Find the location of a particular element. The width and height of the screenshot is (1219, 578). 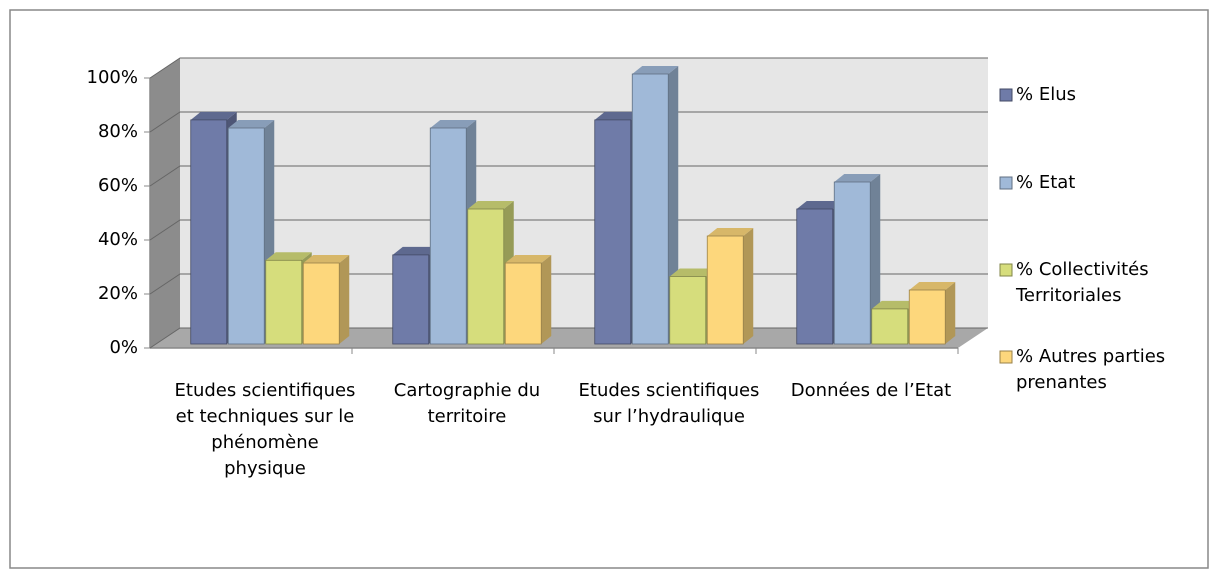

y-tick-label: 20% is located at coordinates (118, 293).